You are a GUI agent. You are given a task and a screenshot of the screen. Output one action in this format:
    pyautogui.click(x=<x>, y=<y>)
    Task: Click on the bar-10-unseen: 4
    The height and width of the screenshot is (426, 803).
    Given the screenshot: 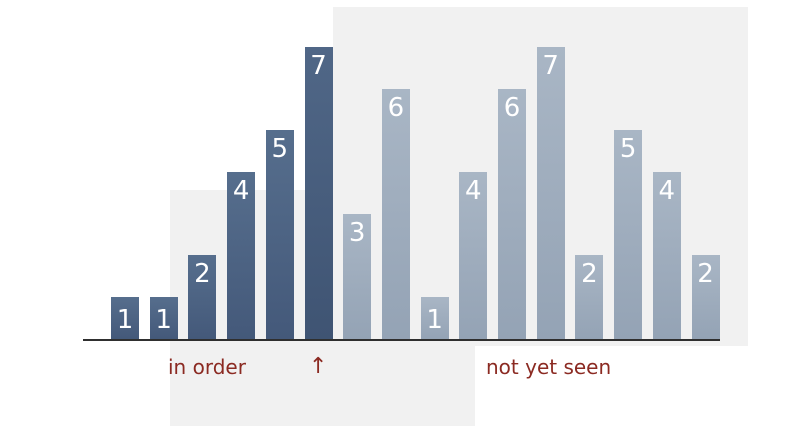 What is the action you would take?
    pyautogui.click(x=473, y=255)
    